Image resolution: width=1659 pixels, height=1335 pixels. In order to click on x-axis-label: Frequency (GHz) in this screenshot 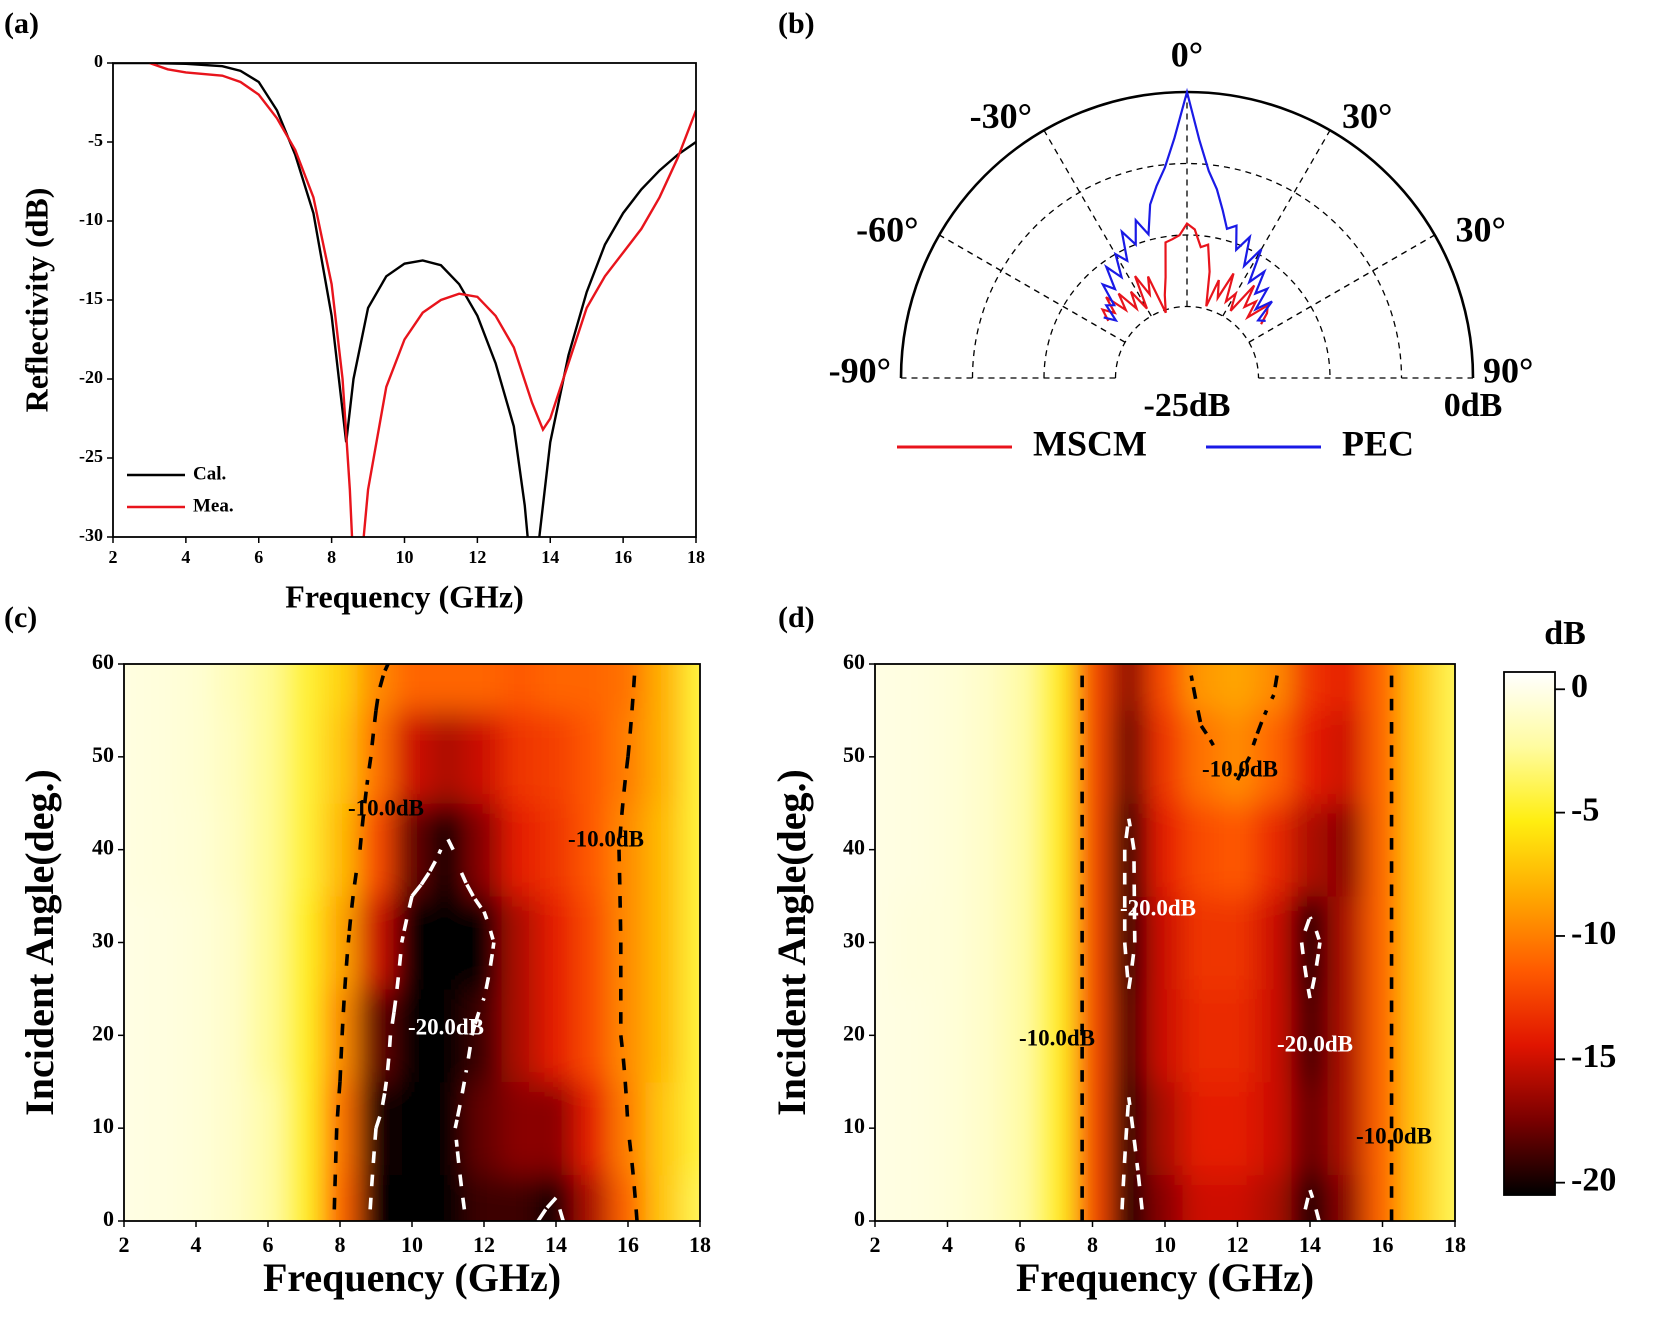, I will do `click(404, 596)`.